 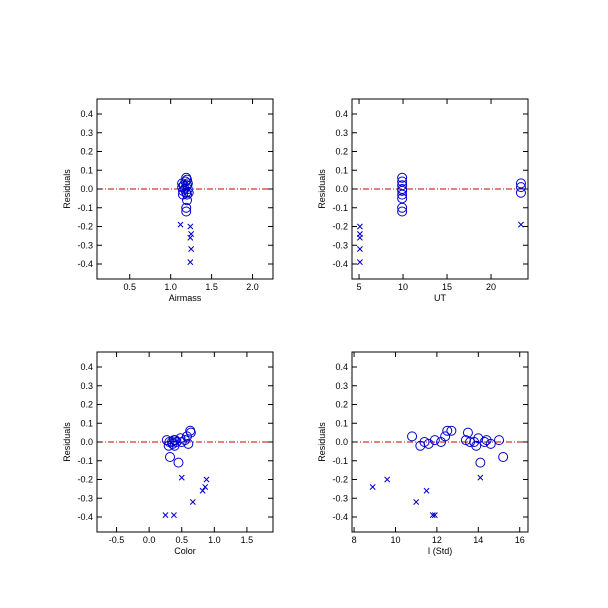 What do you see at coordinates (185, 298) in the screenshot?
I see `x-axis-label: Airmass` at bounding box center [185, 298].